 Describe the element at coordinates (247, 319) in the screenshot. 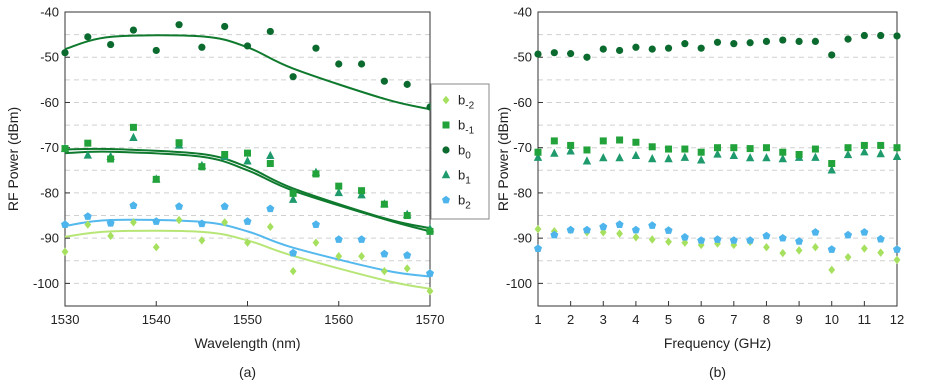

I see `x-tick-label: 1550` at that location.